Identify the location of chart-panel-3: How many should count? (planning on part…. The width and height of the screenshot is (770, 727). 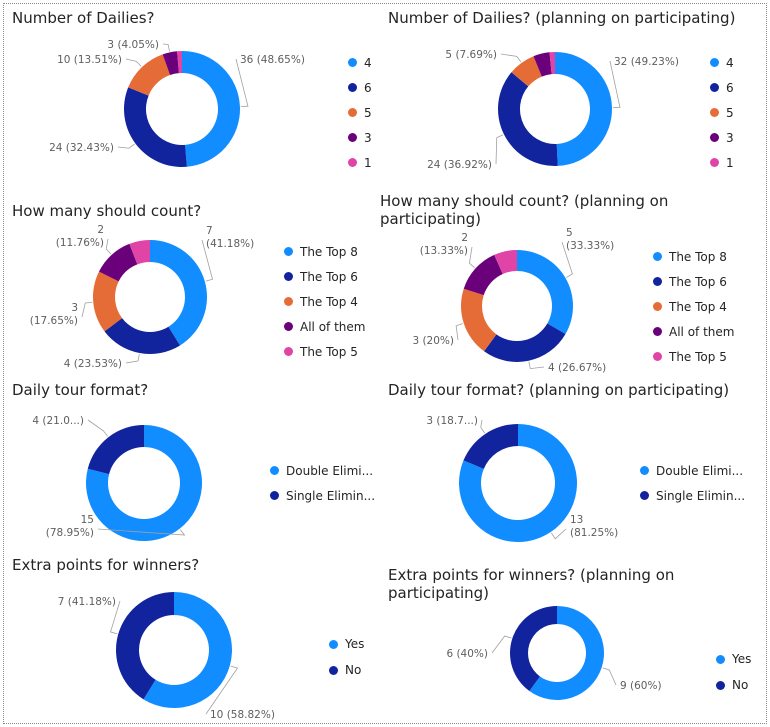
(570, 281).